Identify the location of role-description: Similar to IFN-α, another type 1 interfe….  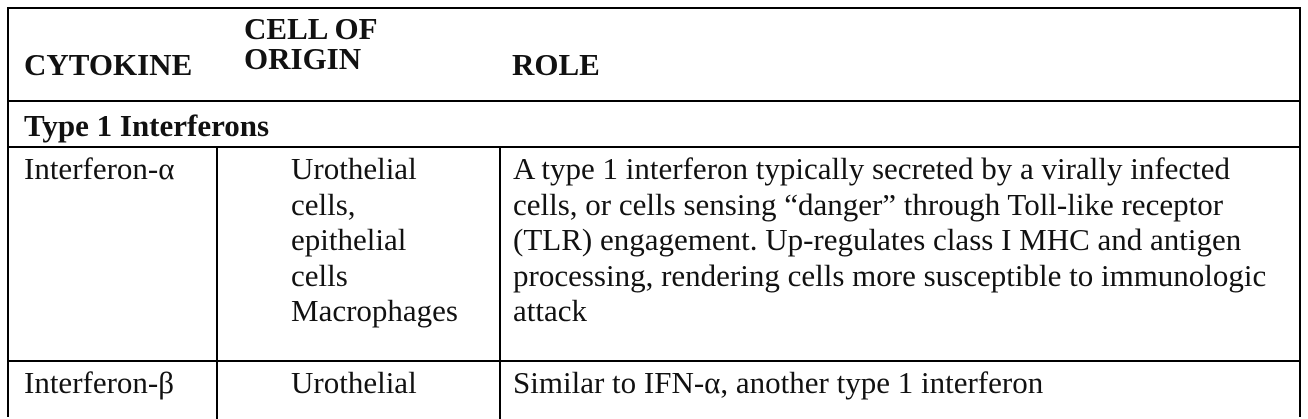
(778, 382).